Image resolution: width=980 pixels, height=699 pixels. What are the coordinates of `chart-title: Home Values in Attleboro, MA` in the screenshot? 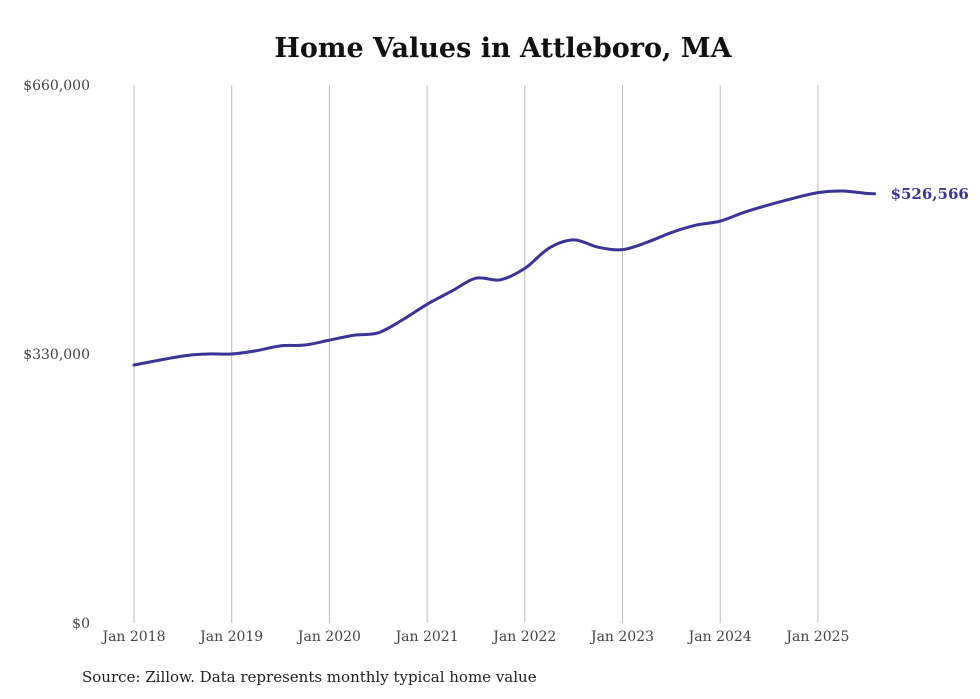 It's located at (503, 48).